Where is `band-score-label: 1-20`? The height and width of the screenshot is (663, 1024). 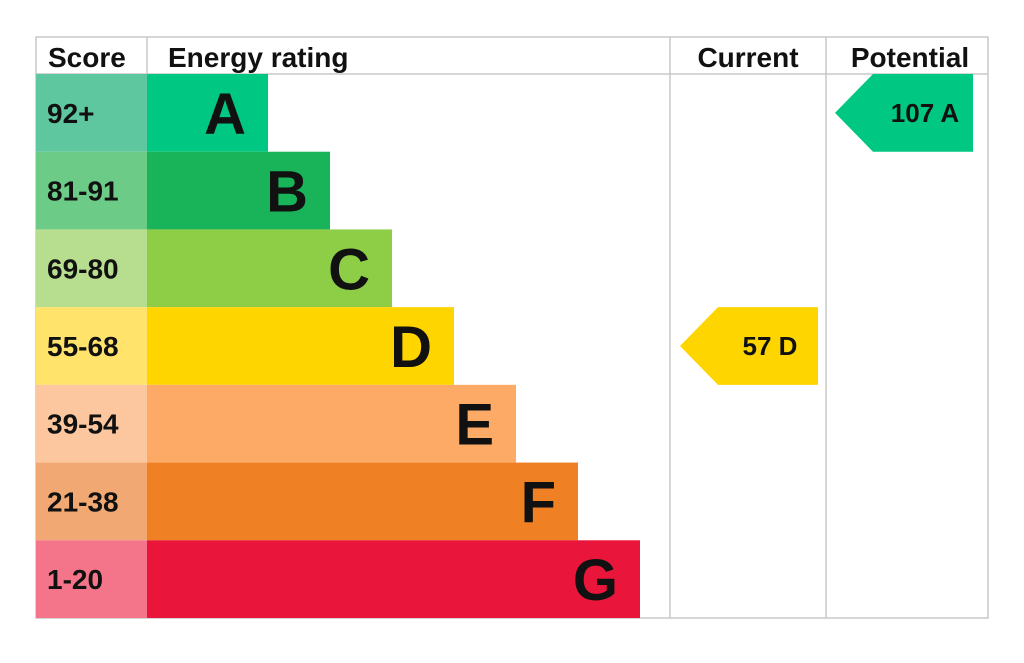
band-score-label: 1-20 is located at coordinates (75, 579).